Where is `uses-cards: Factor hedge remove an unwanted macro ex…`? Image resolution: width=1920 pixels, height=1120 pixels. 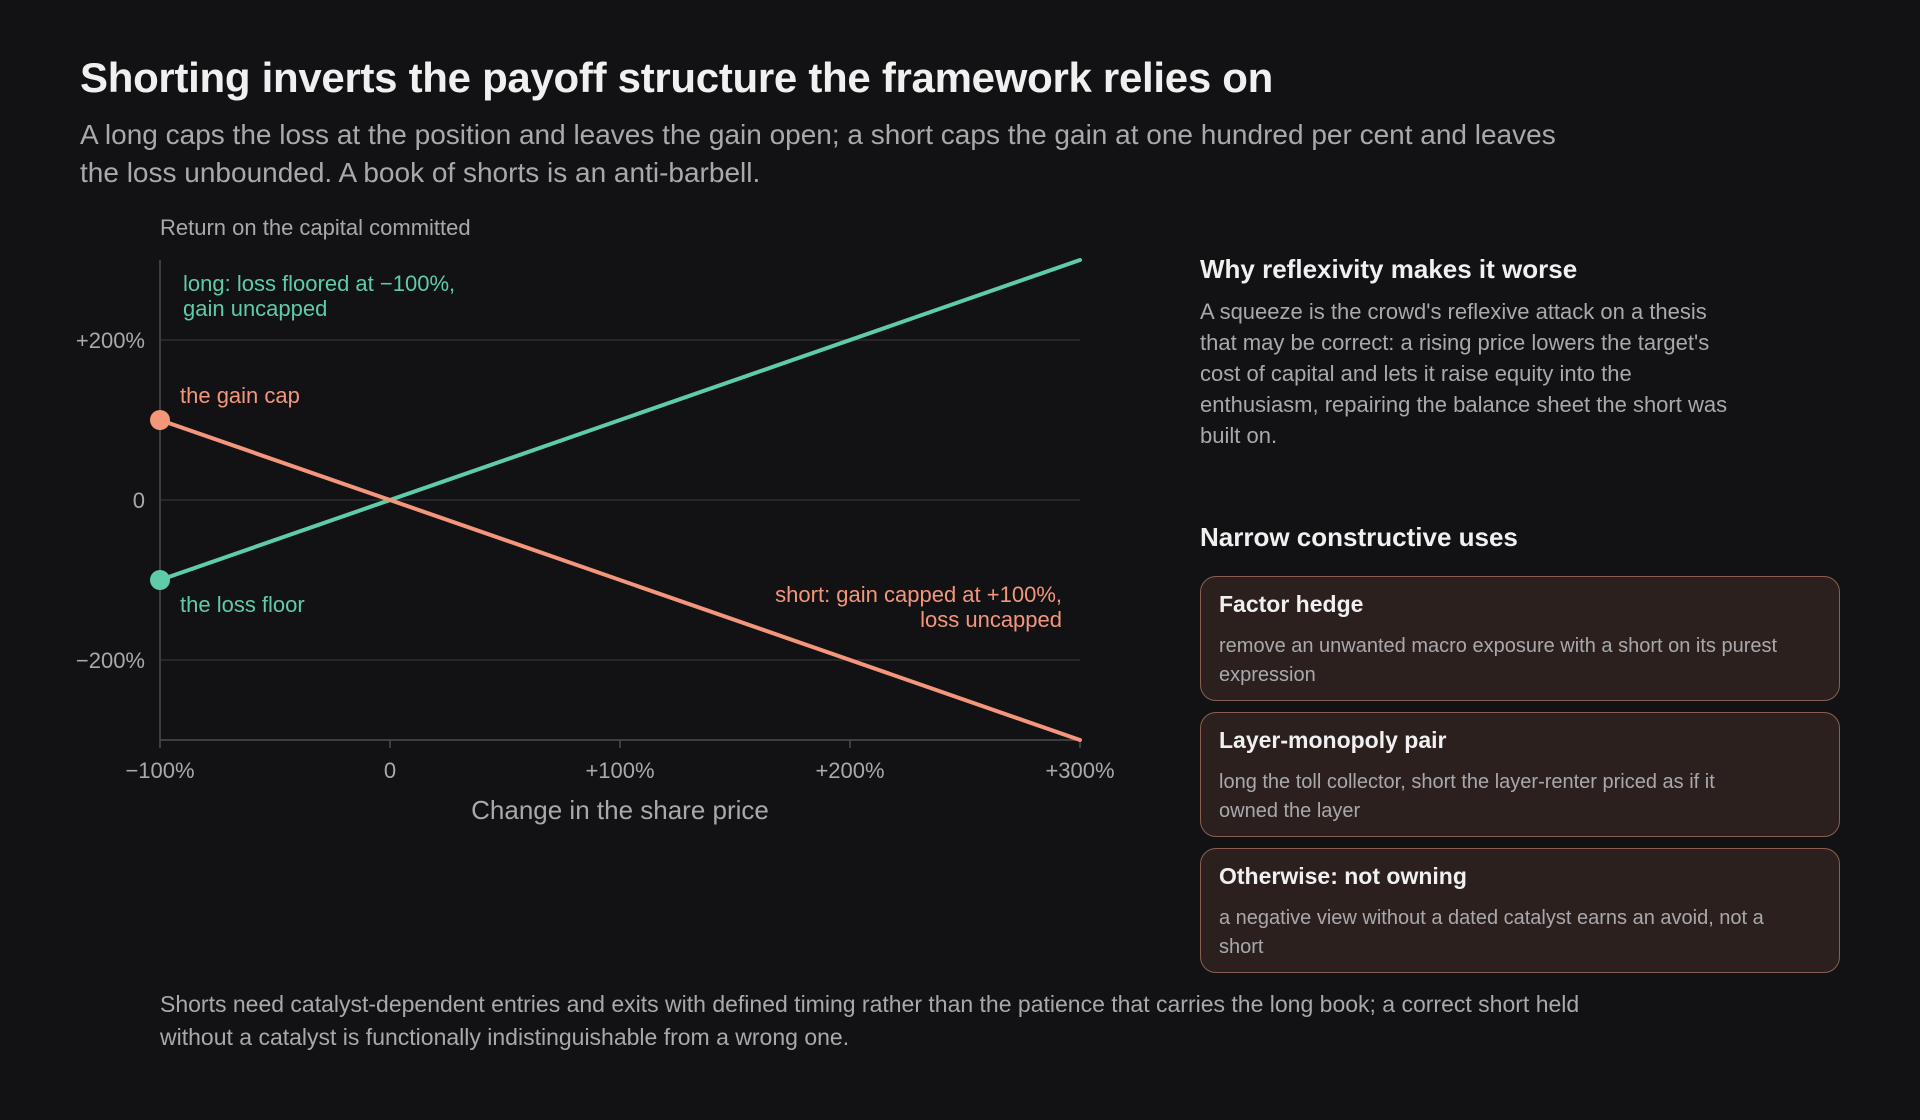 uses-cards: Factor hedge remove an unwanted macro ex… is located at coordinates (1520, 780).